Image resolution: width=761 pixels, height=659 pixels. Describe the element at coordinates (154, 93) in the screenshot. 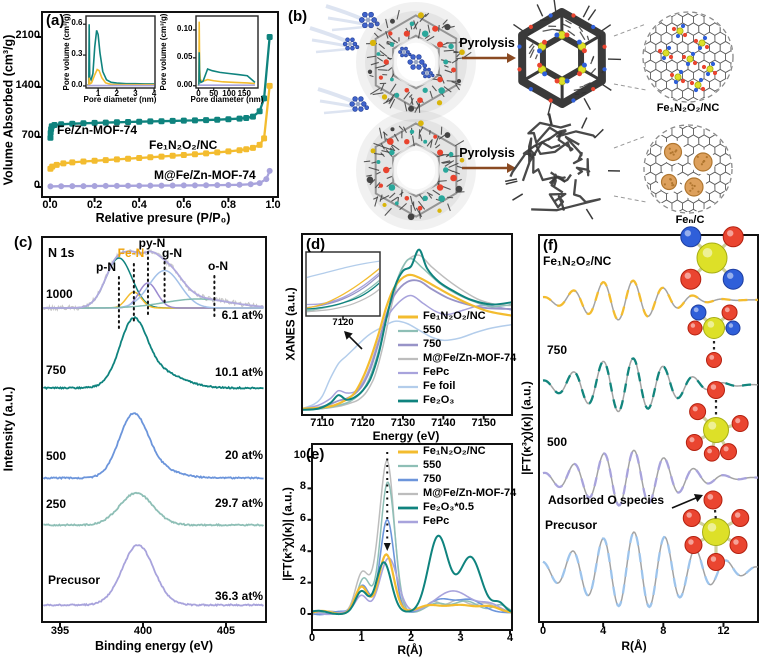

I see `inset-xtick: 4` at that location.